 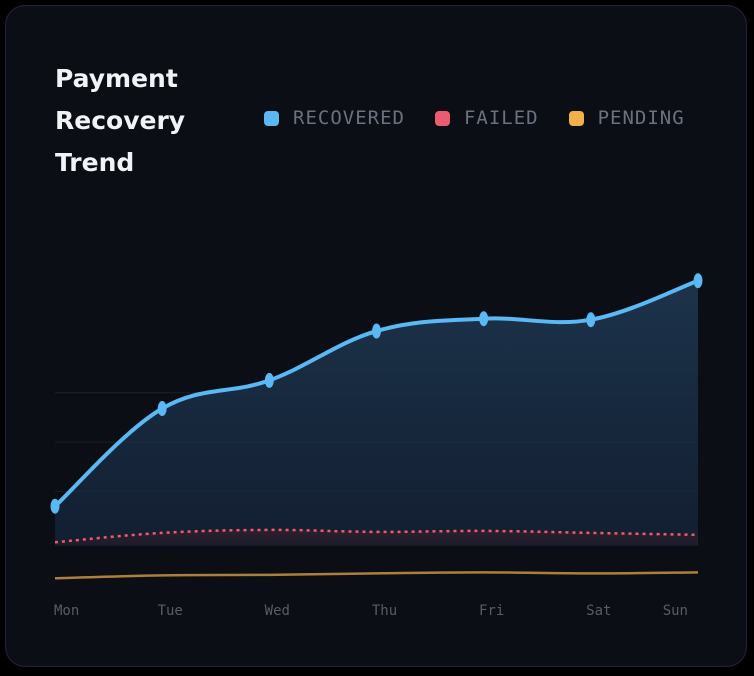 I want to click on legend-swatch-failed, so click(x=442, y=118).